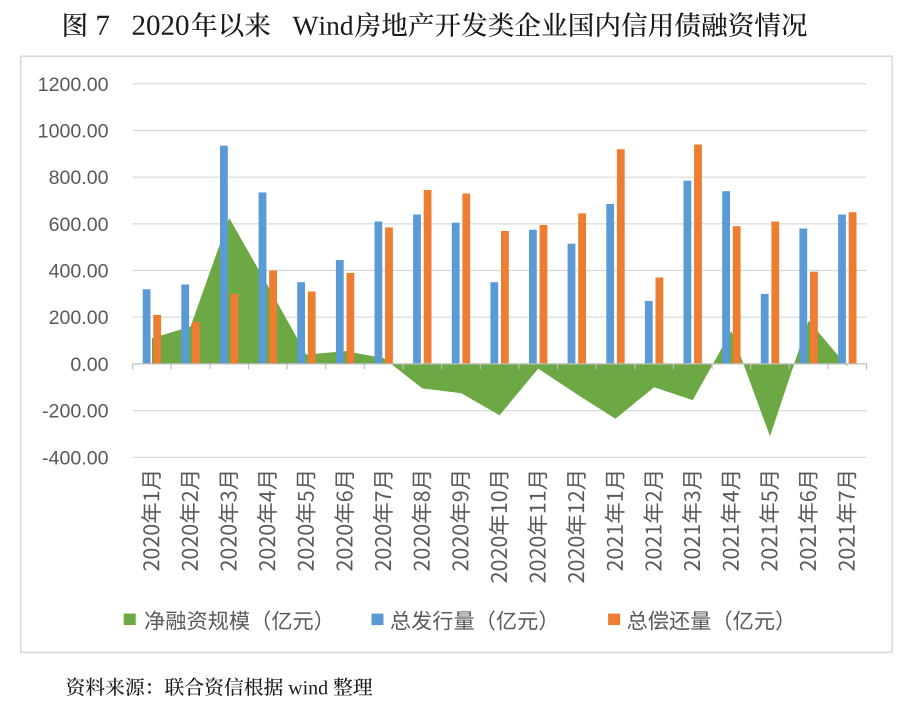 This screenshot has width=908, height=706. What do you see at coordinates (75, 458) in the screenshot?
I see `svg-text: -400.00` at bounding box center [75, 458].